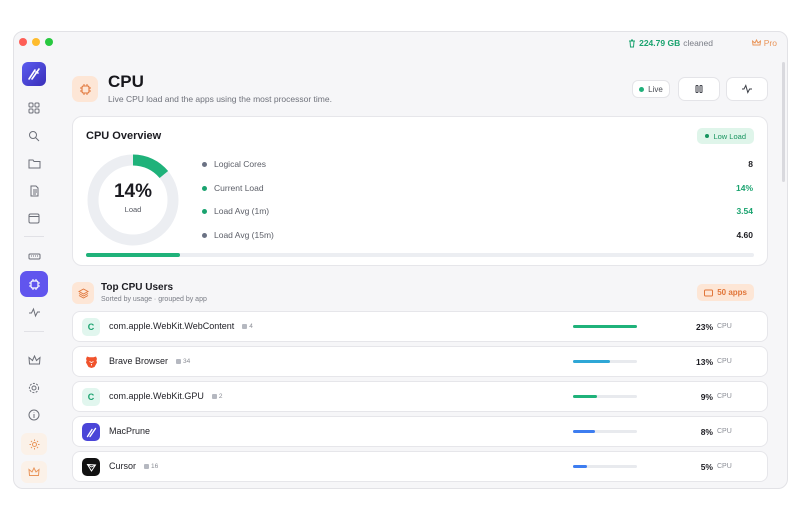 This screenshot has height=506, width=800. I want to click on sidebar, so click(34, 271).